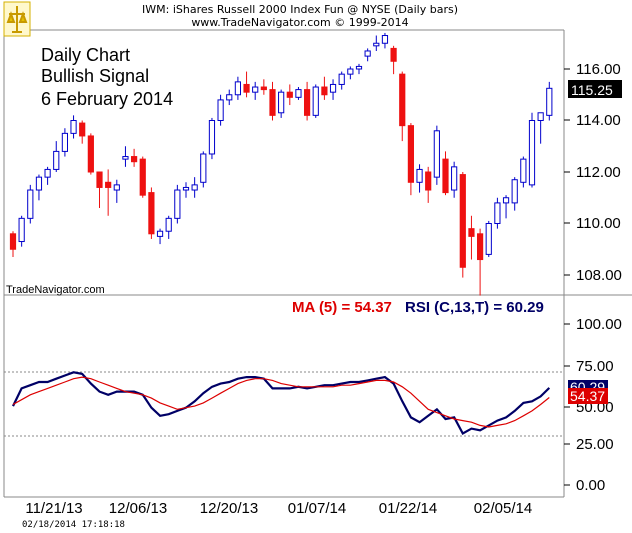 This screenshot has width=632, height=533. I want to click on rsi-legend: RSI (C,13,T) = 60.29, so click(474, 307).